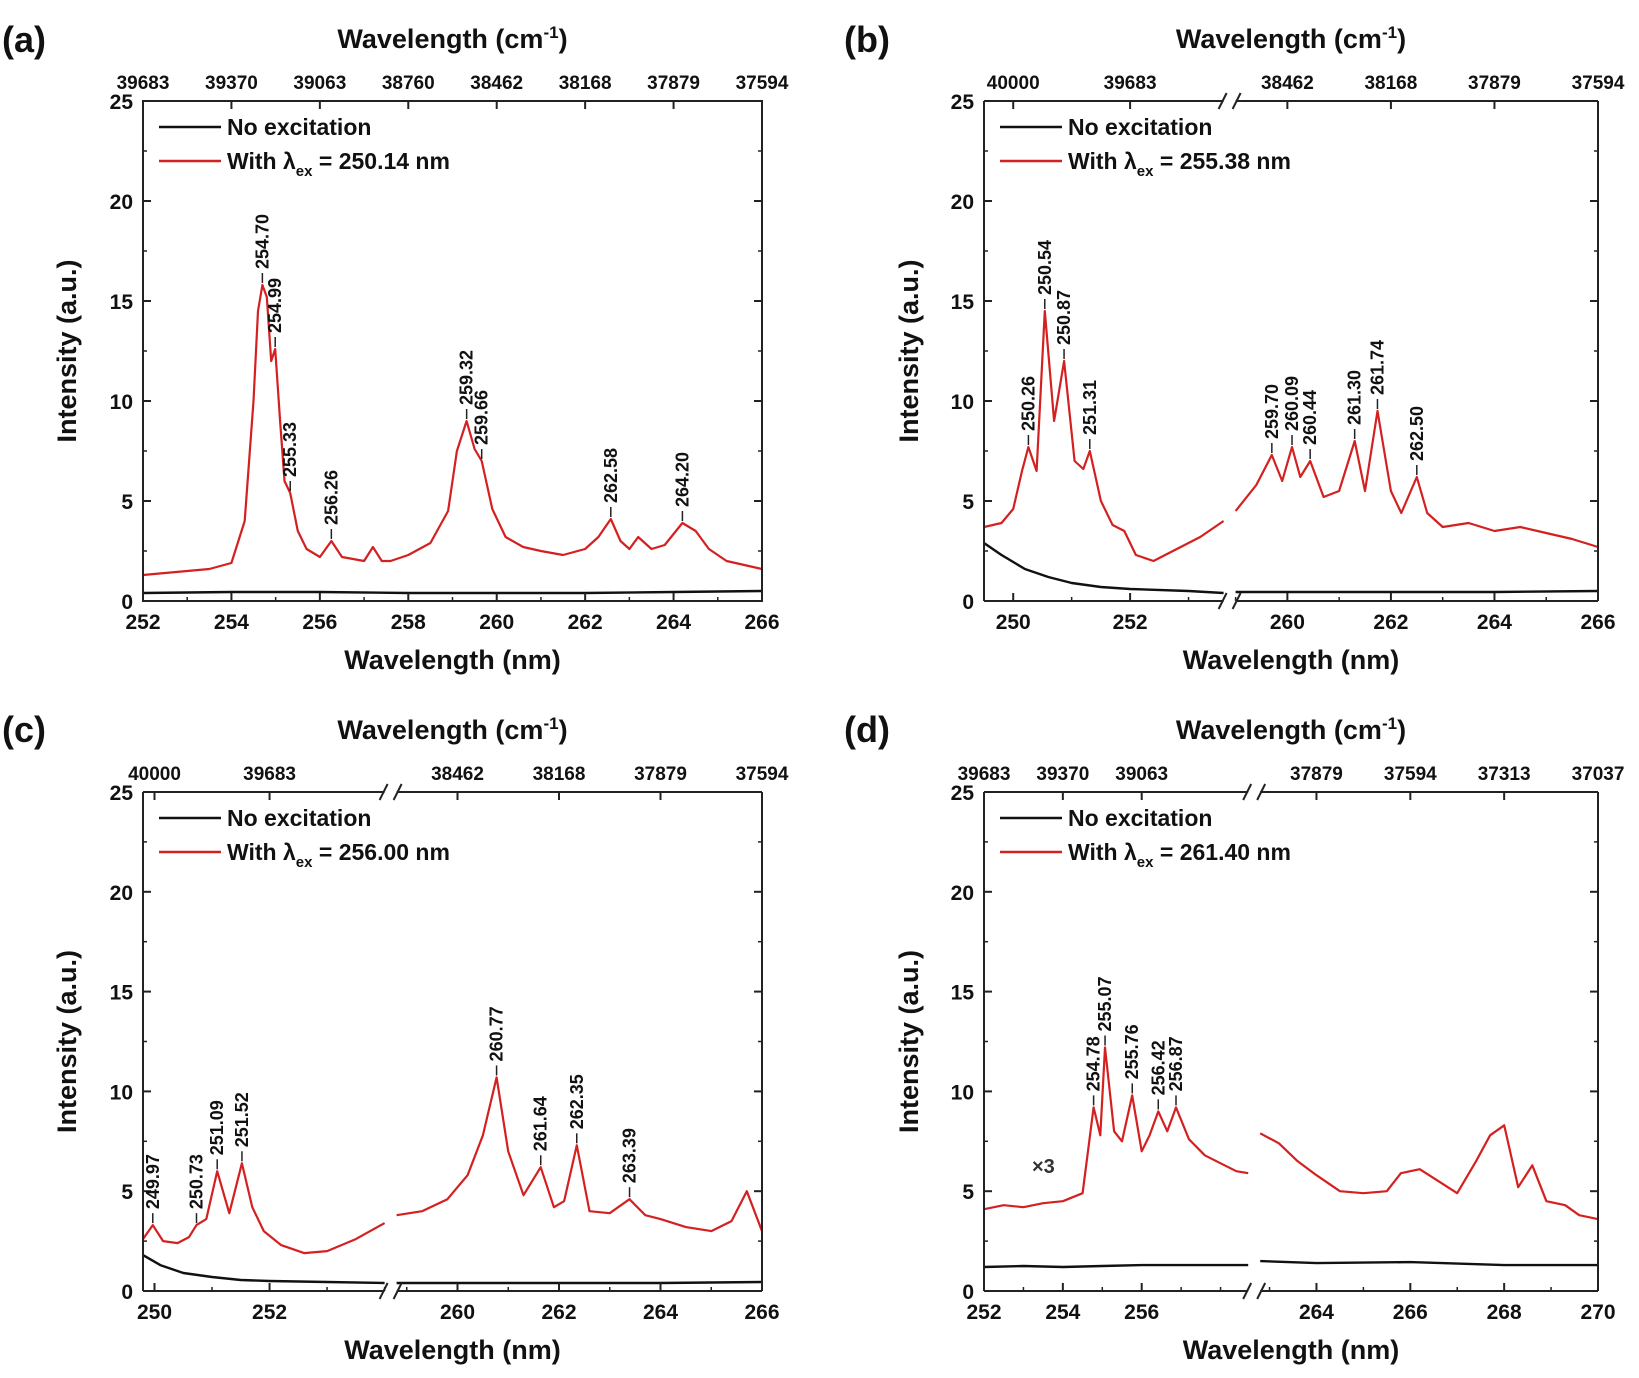  Describe the element at coordinates (1390, 83) in the screenshot. I see `x2-tick-label: 38168` at that location.